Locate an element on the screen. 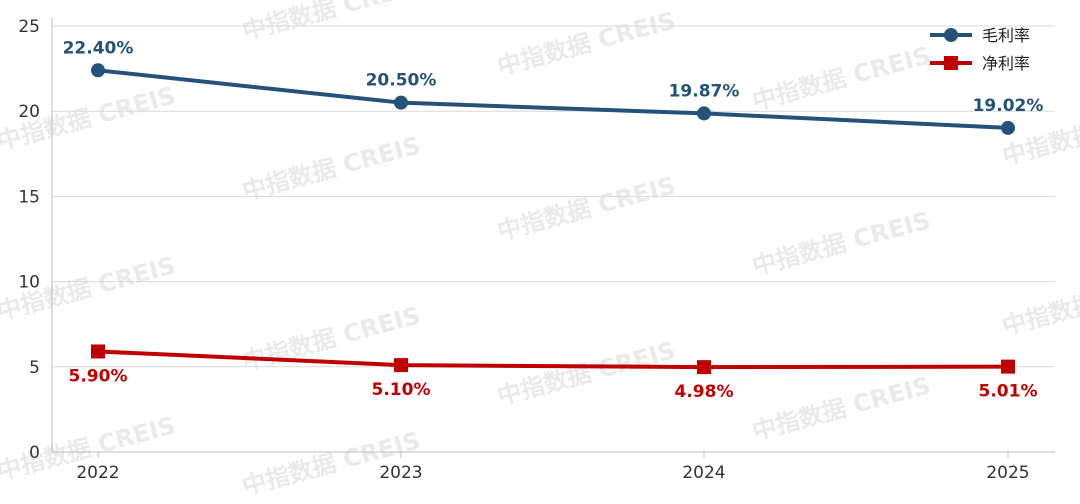 The width and height of the screenshot is (1080, 504). data-label: 5.90% is located at coordinates (98, 376).